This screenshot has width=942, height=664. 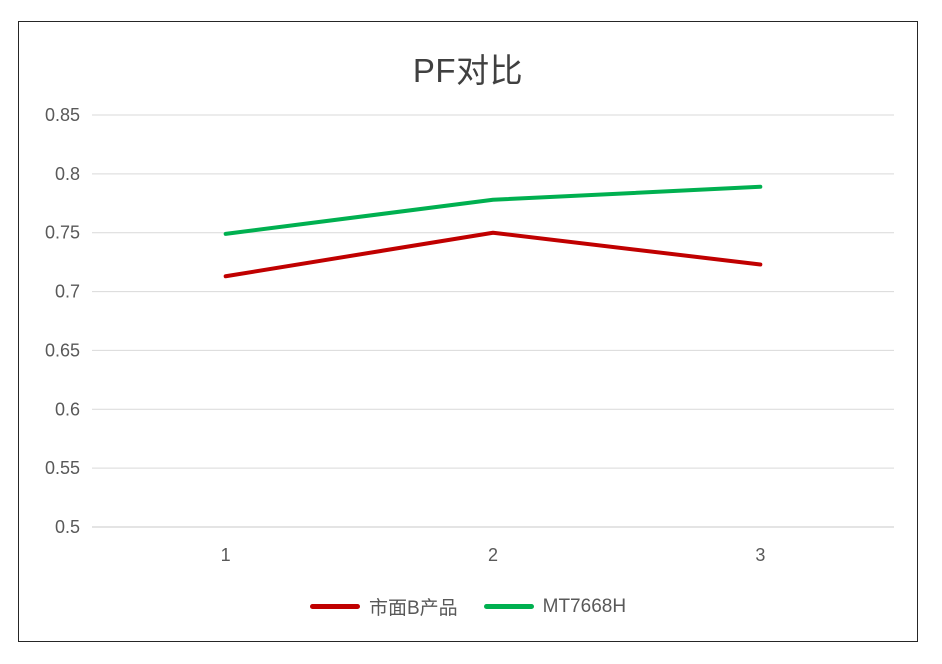 What do you see at coordinates (62, 468) in the screenshot?
I see `y-tick-label: 0.55` at bounding box center [62, 468].